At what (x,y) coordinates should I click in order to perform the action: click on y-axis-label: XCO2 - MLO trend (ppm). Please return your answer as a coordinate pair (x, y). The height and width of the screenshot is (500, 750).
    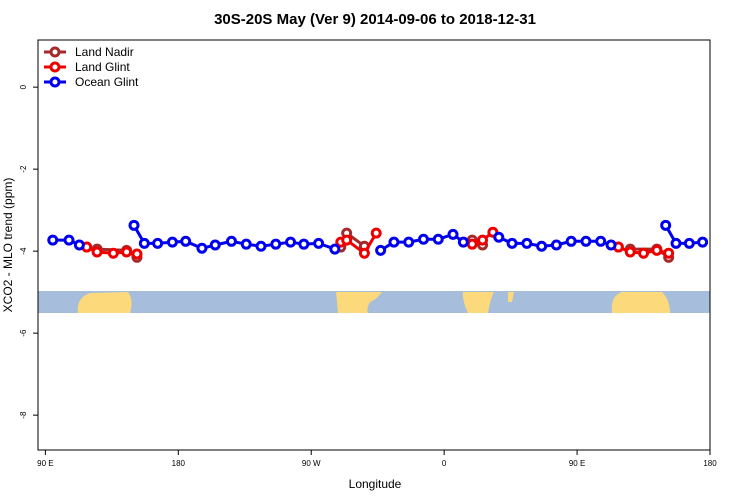
    Looking at the image, I should click on (8, 245).